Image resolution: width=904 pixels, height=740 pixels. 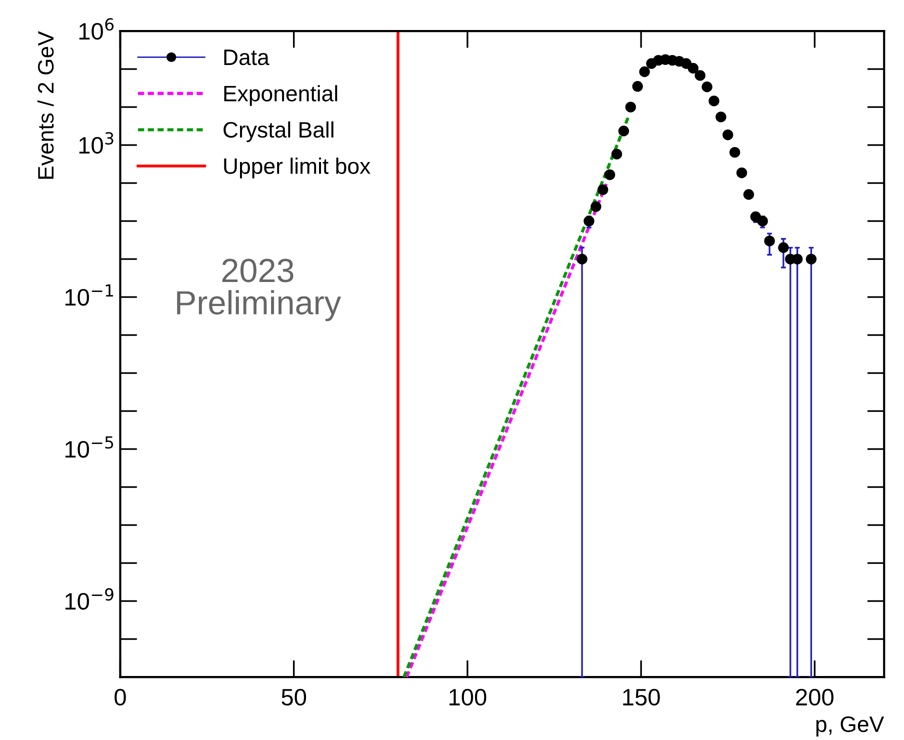 I want to click on y-tick-label: 10$^{3}$, so click(x=96, y=143).